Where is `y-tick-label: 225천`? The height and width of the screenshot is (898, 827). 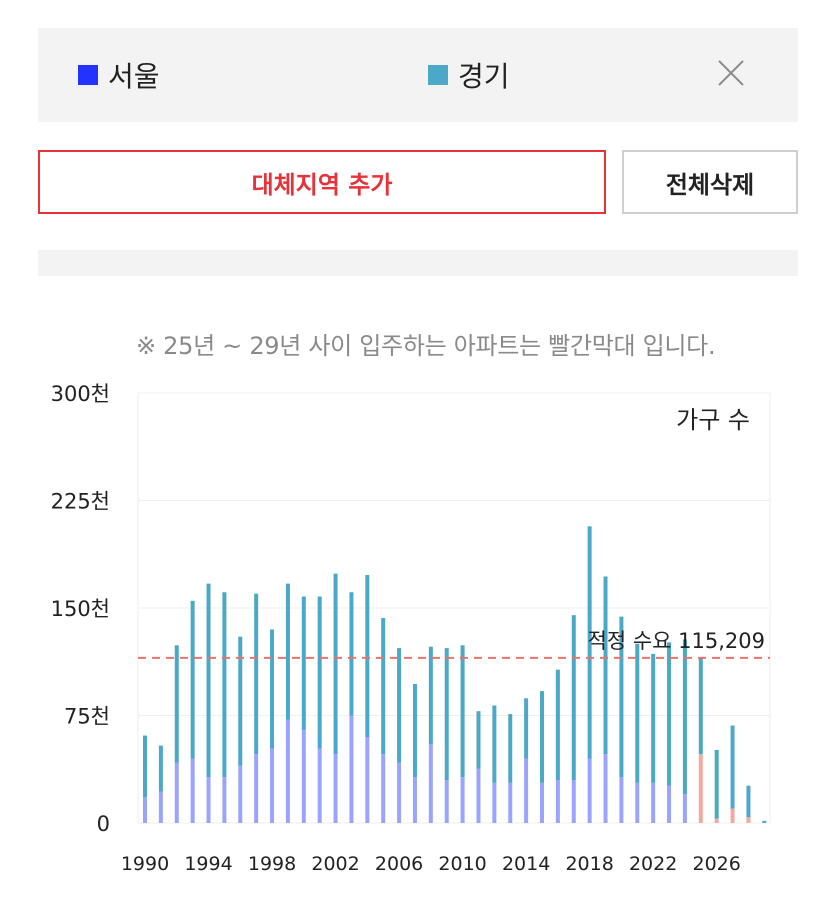
y-tick-label: 225천 is located at coordinates (80, 502).